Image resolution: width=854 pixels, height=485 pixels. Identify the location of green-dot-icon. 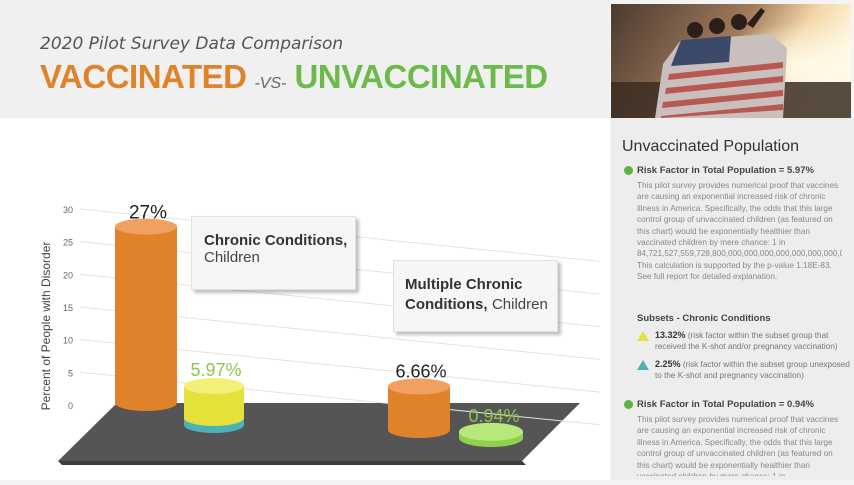
(628, 170).